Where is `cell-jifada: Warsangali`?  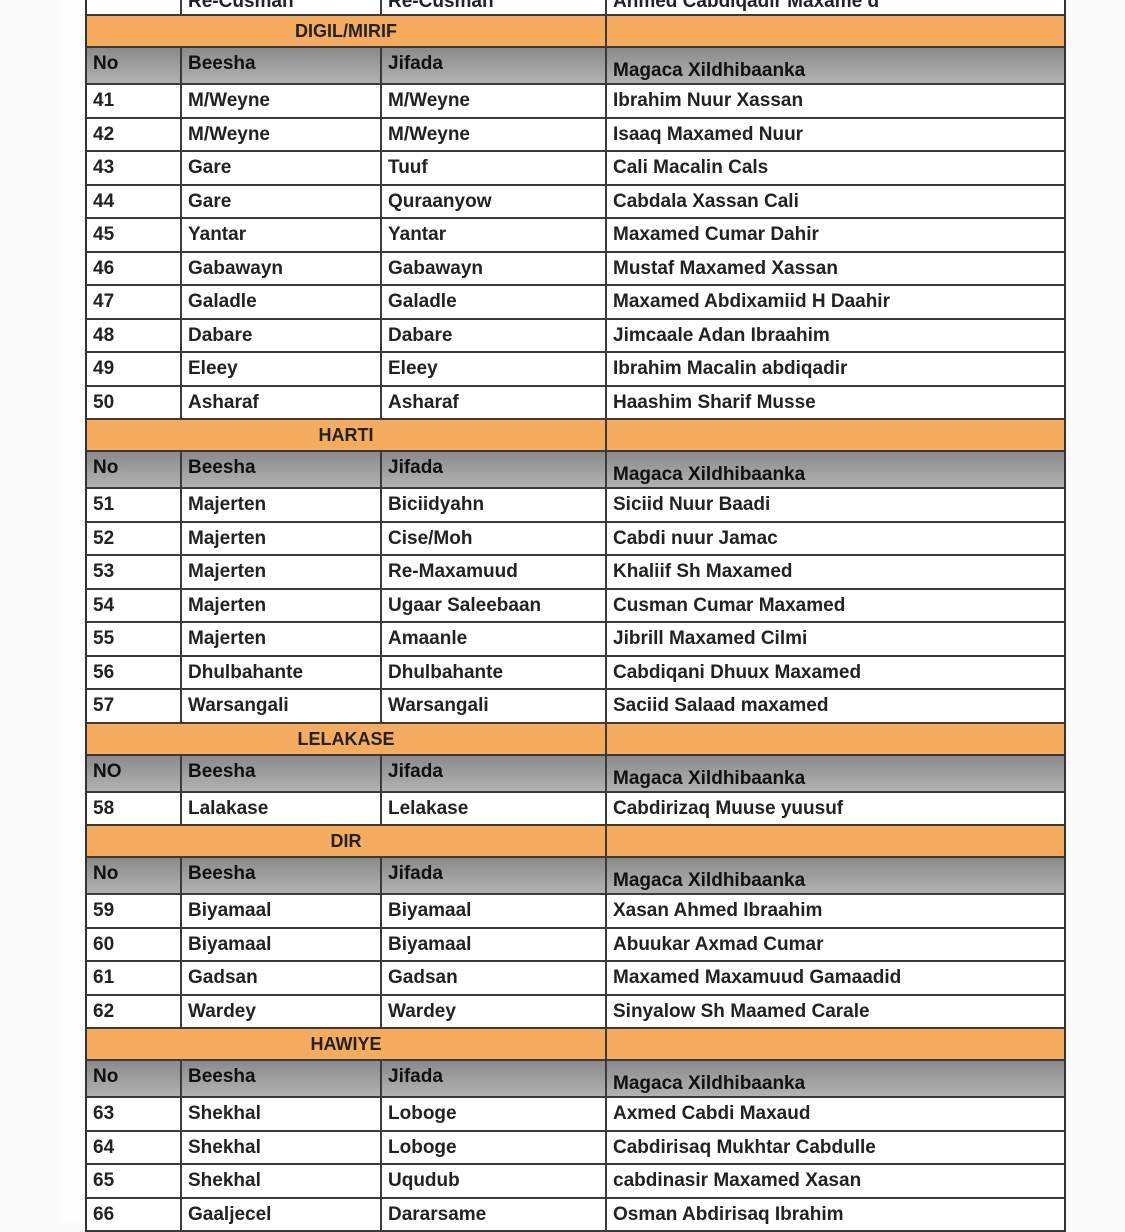
cell-jifada: Warsangali is located at coordinates (494, 706).